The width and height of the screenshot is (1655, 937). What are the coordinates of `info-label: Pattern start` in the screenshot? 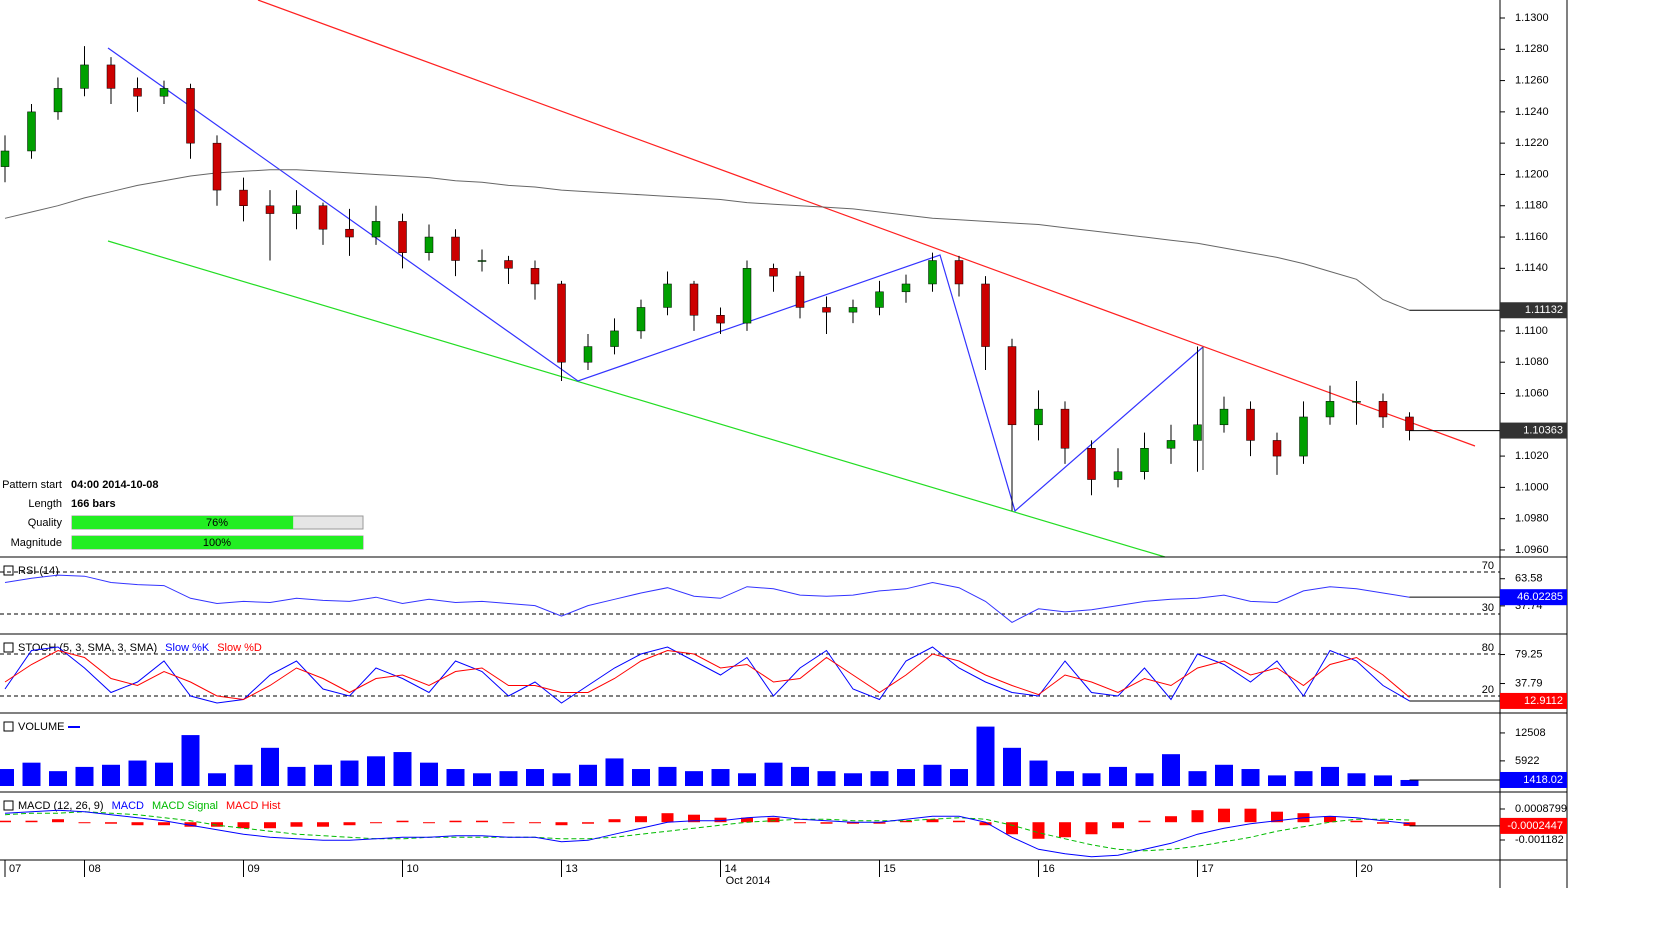 It's located at (32, 485).